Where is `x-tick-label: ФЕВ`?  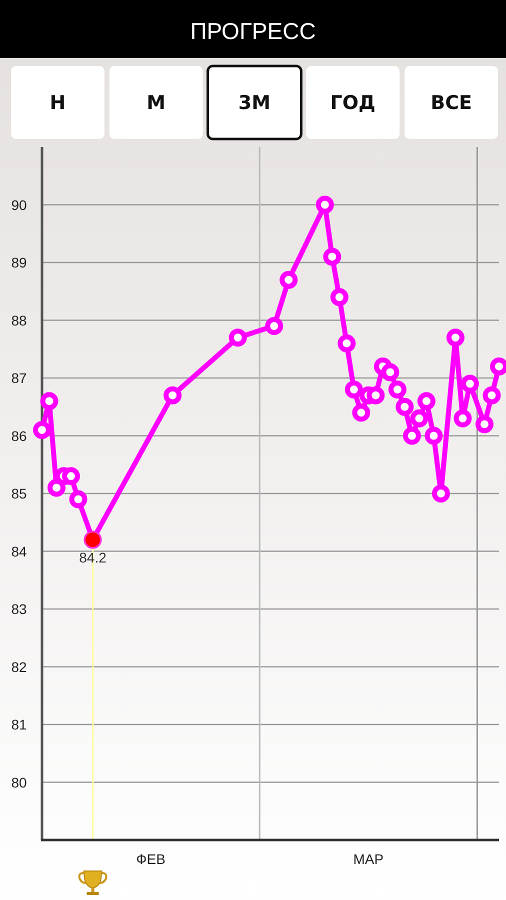
x-tick-label: ФЕВ is located at coordinates (151, 859).